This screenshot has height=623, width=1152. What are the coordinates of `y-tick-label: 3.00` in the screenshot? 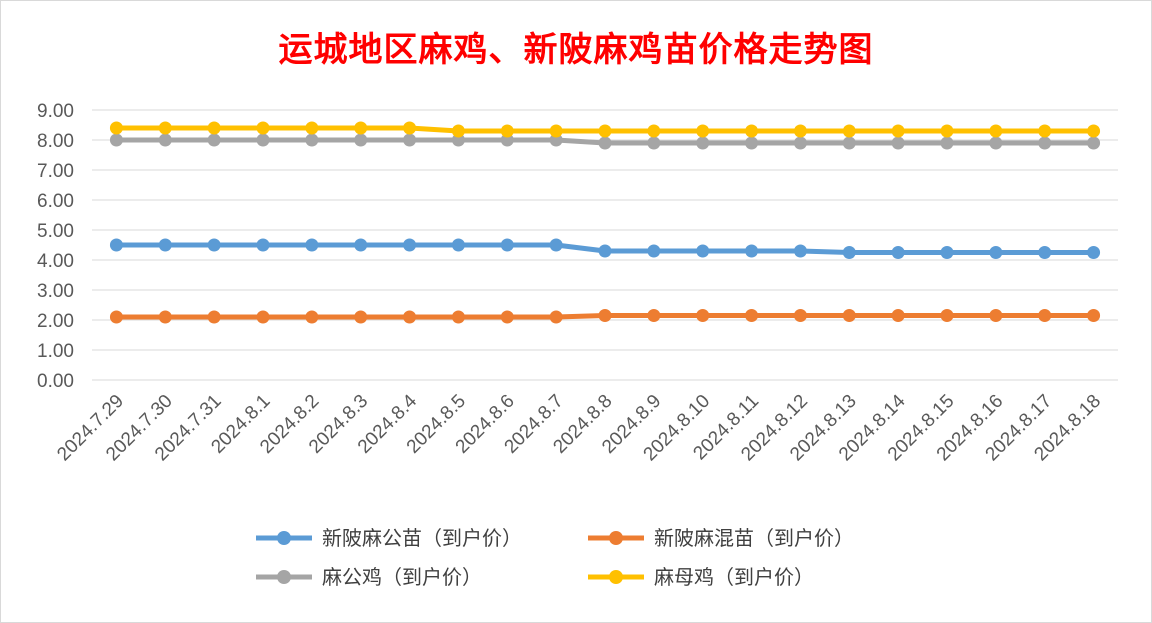 It's located at (55, 291).